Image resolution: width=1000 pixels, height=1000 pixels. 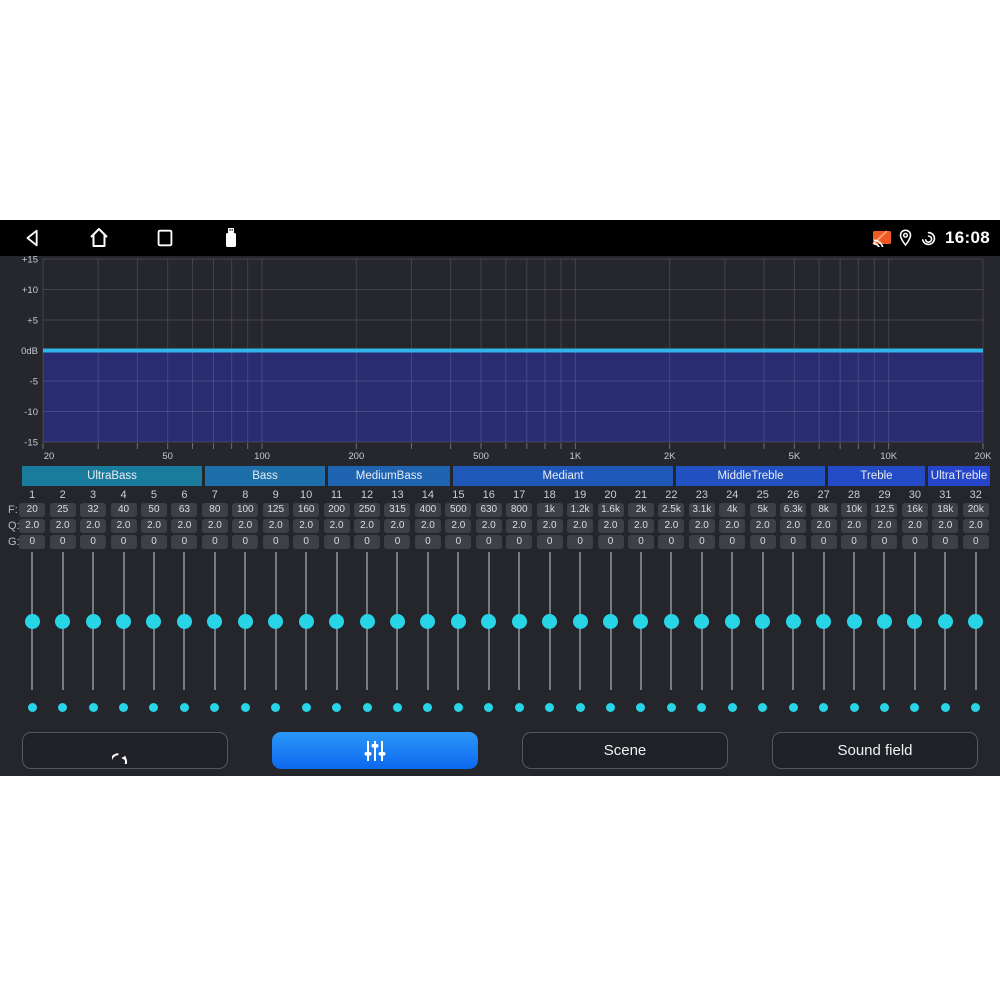 I want to click on usb-button, so click(x=231, y=238).